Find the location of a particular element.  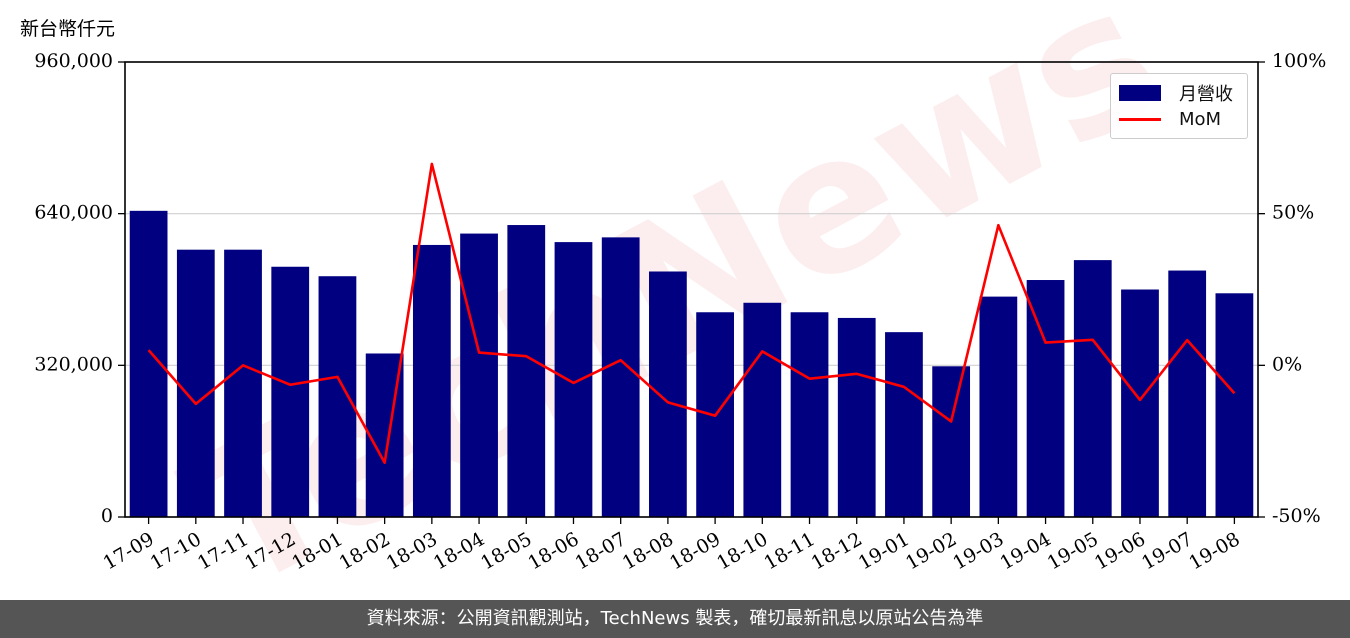

x-tick-label: 19-04 is located at coordinates (1025, 551).